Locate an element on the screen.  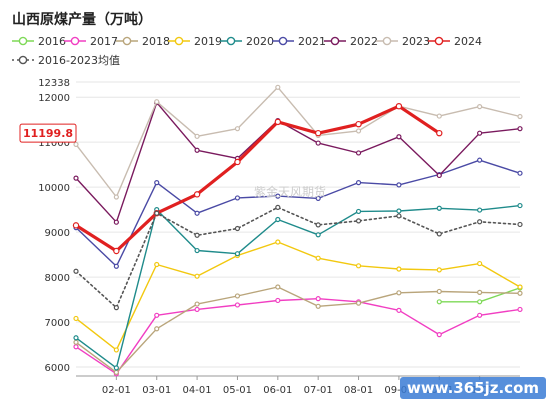
legend-item-2016: 2016 is located at coordinates (39, 41).